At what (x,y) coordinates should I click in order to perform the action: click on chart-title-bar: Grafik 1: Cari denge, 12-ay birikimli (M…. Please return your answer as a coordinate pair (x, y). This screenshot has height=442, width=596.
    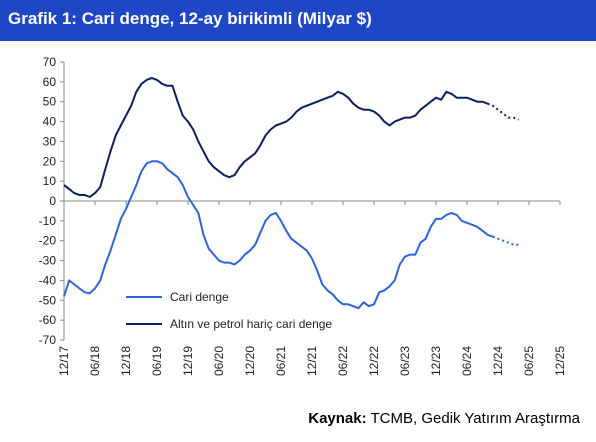
    Looking at the image, I should click on (298, 20).